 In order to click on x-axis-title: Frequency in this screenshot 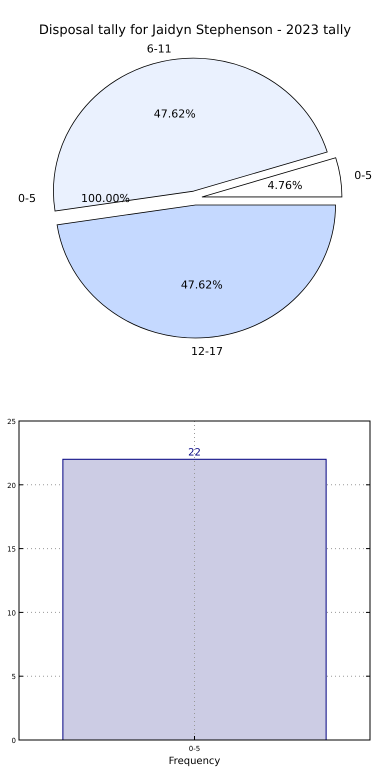, I will do `click(194, 761)`.